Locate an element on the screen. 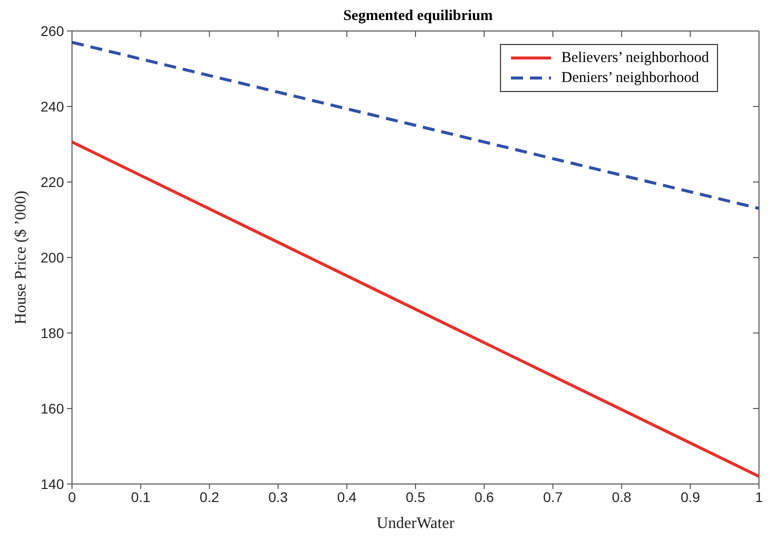 The height and width of the screenshot is (552, 774). y-tick-label: 220 is located at coordinates (52, 182).